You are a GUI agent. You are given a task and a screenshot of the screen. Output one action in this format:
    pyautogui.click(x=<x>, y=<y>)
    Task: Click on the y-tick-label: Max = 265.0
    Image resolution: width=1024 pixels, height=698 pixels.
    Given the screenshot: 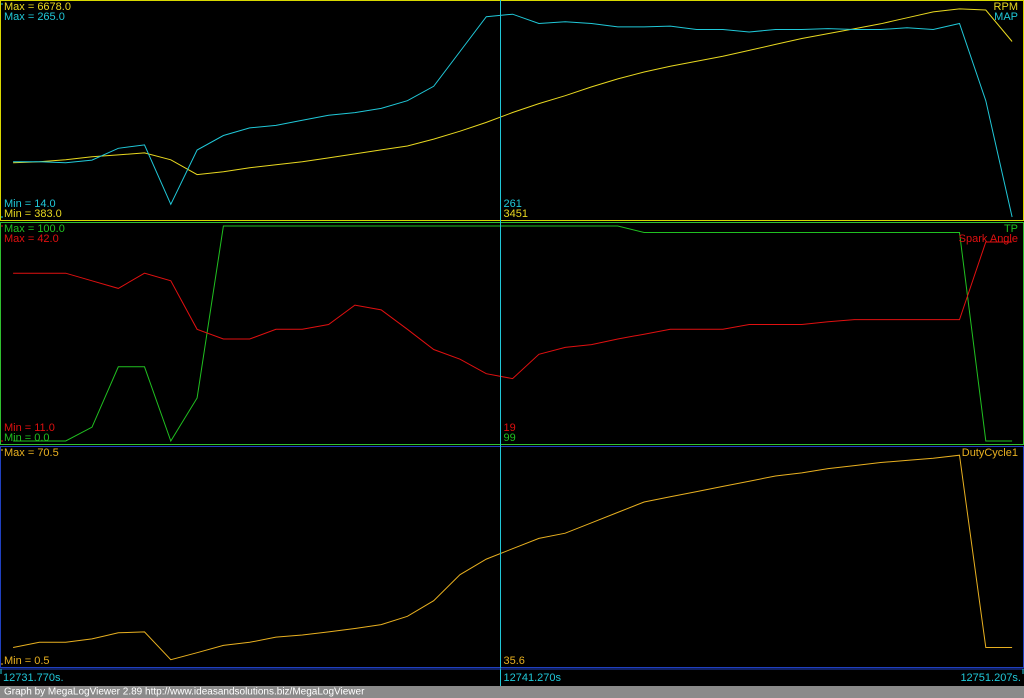 What is the action you would take?
    pyautogui.click(x=34, y=17)
    